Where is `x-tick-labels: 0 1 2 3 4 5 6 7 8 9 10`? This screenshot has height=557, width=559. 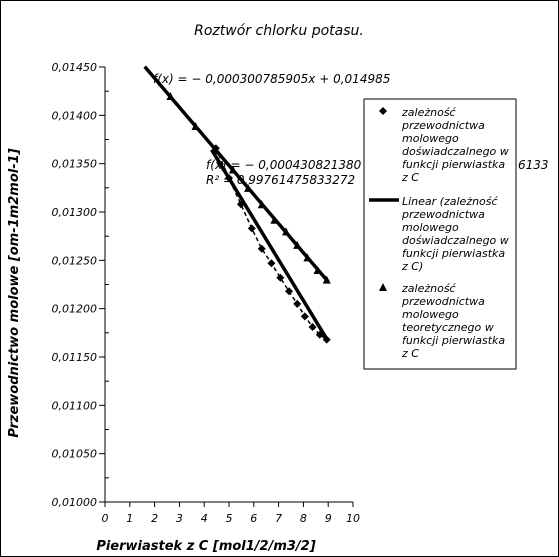 x-tick-labels: 0 1 2 3 4 5 6 7 8 9 10 is located at coordinates (231, 518).